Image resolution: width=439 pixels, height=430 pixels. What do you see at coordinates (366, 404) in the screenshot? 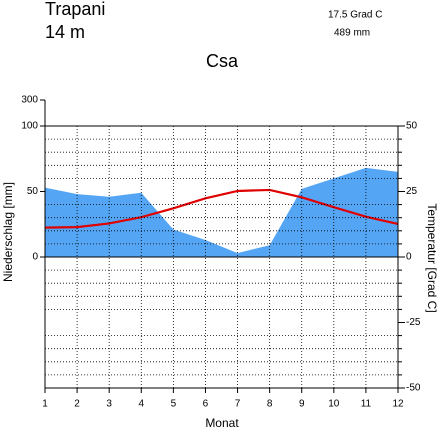
I see `x-tick-label: 11` at bounding box center [366, 404].